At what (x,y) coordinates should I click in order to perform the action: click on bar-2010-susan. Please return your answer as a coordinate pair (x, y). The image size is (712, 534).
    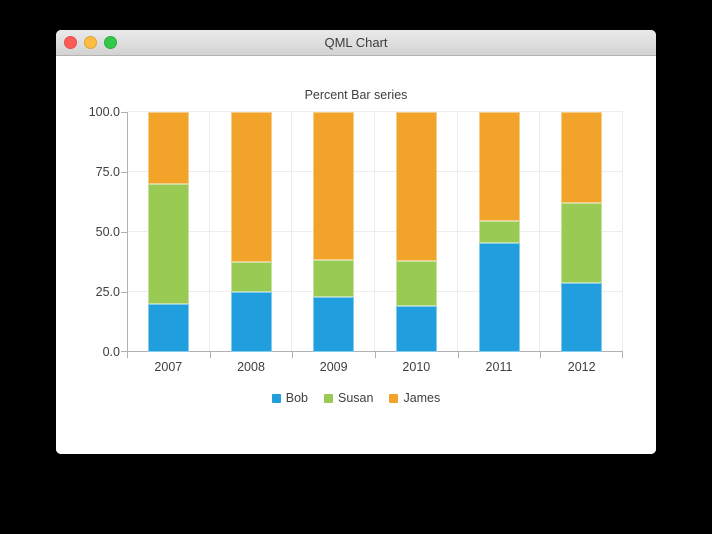
    Looking at the image, I should click on (416, 283).